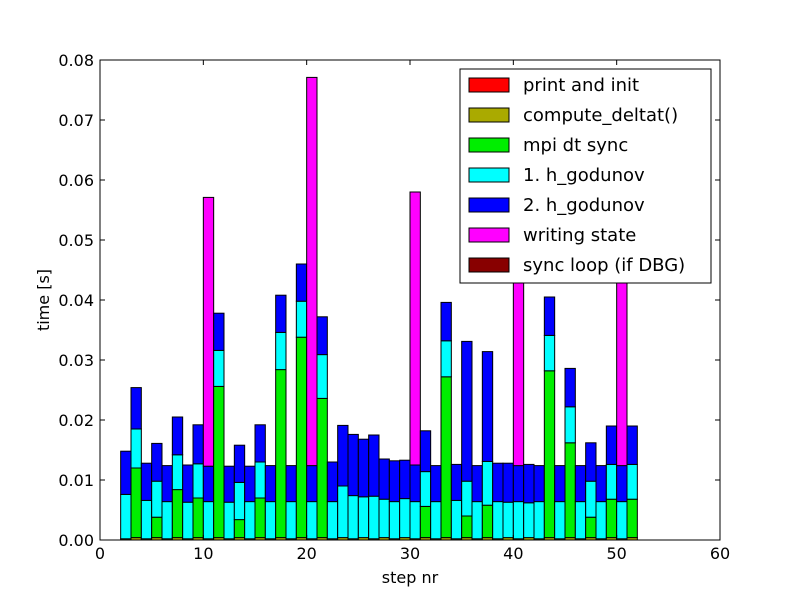  I want to click on x-tick-label: 50, so click(616, 553).